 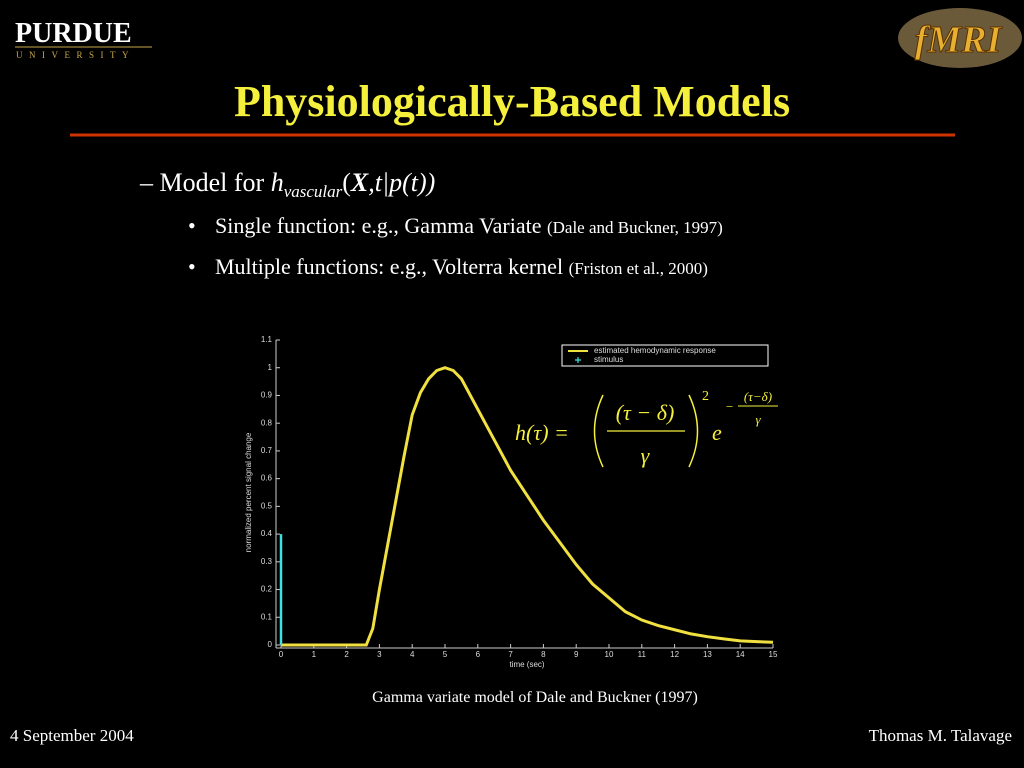 I want to click on x-tick-label: 14, so click(x=740, y=654).